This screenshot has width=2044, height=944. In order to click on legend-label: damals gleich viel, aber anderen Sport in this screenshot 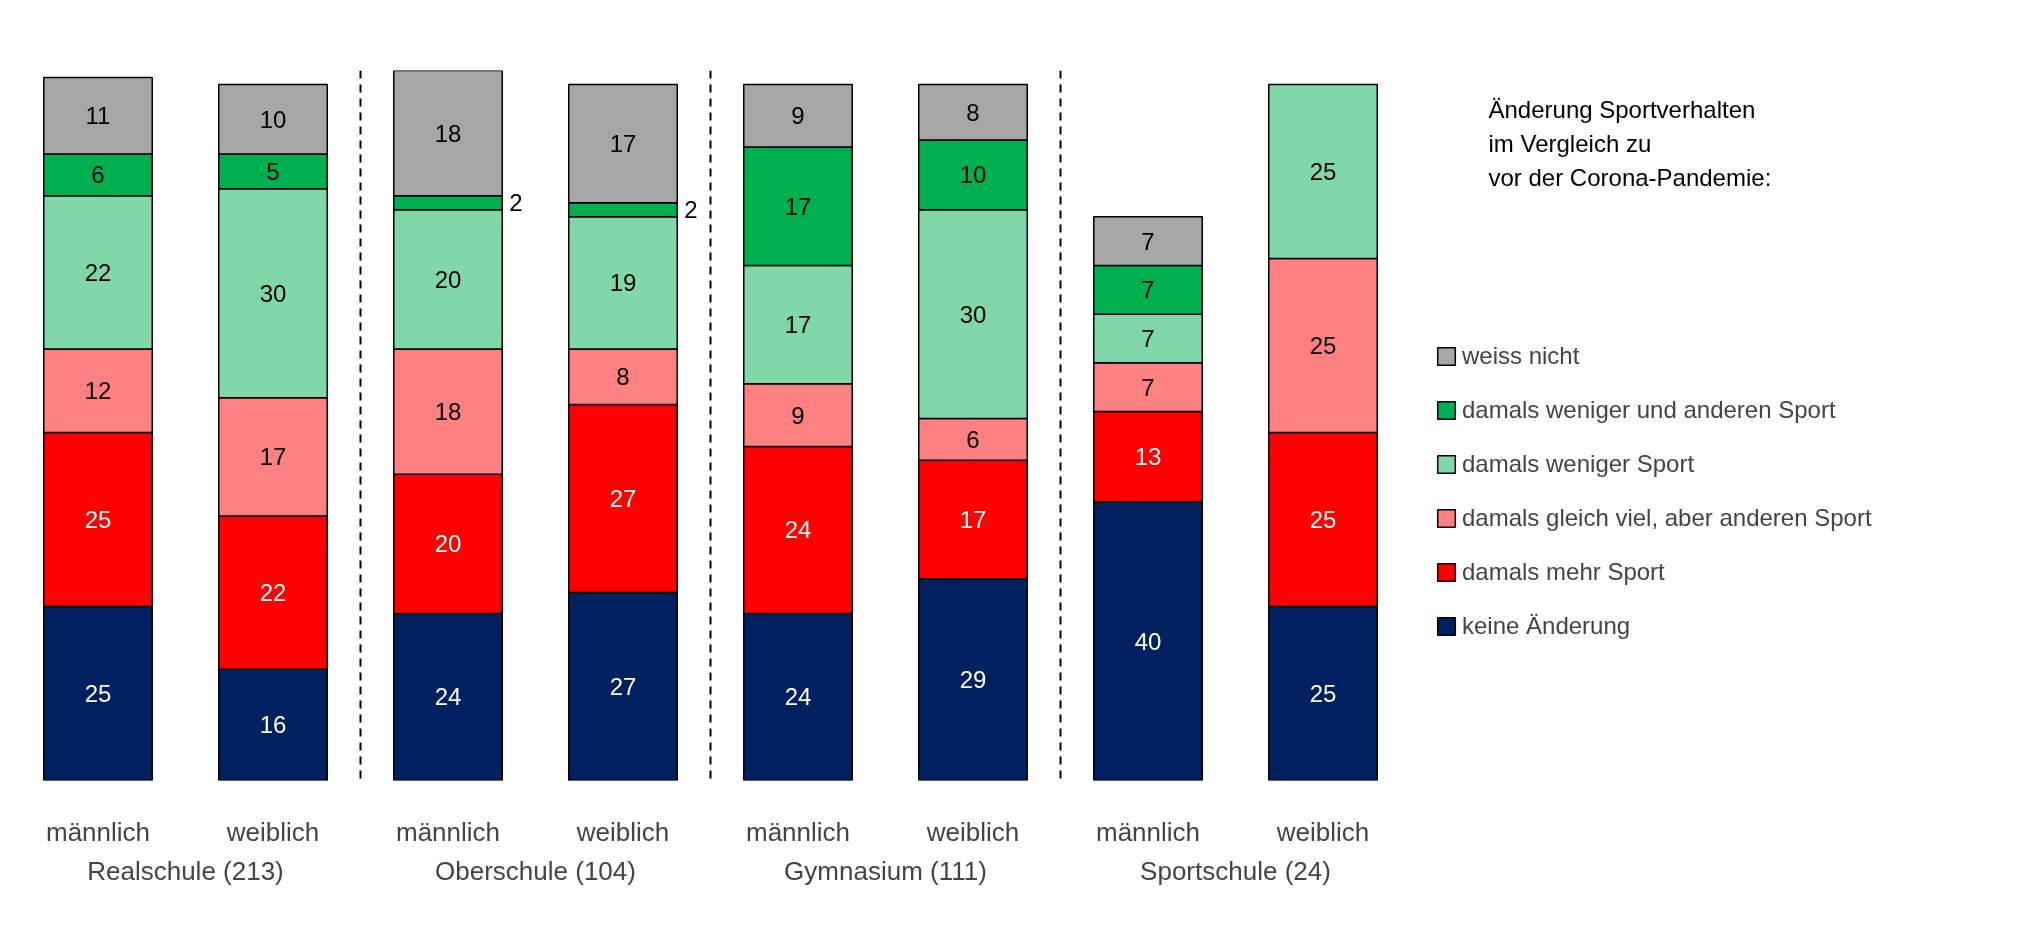, I will do `click(1667, 518)`.